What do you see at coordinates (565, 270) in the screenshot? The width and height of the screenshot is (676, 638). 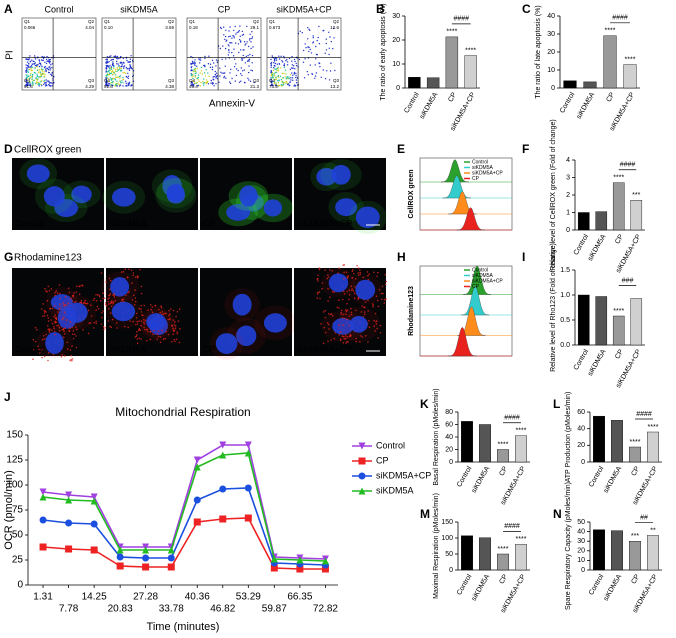 I see `y-tick-label: 1.5` at bounding box center [565, 270].